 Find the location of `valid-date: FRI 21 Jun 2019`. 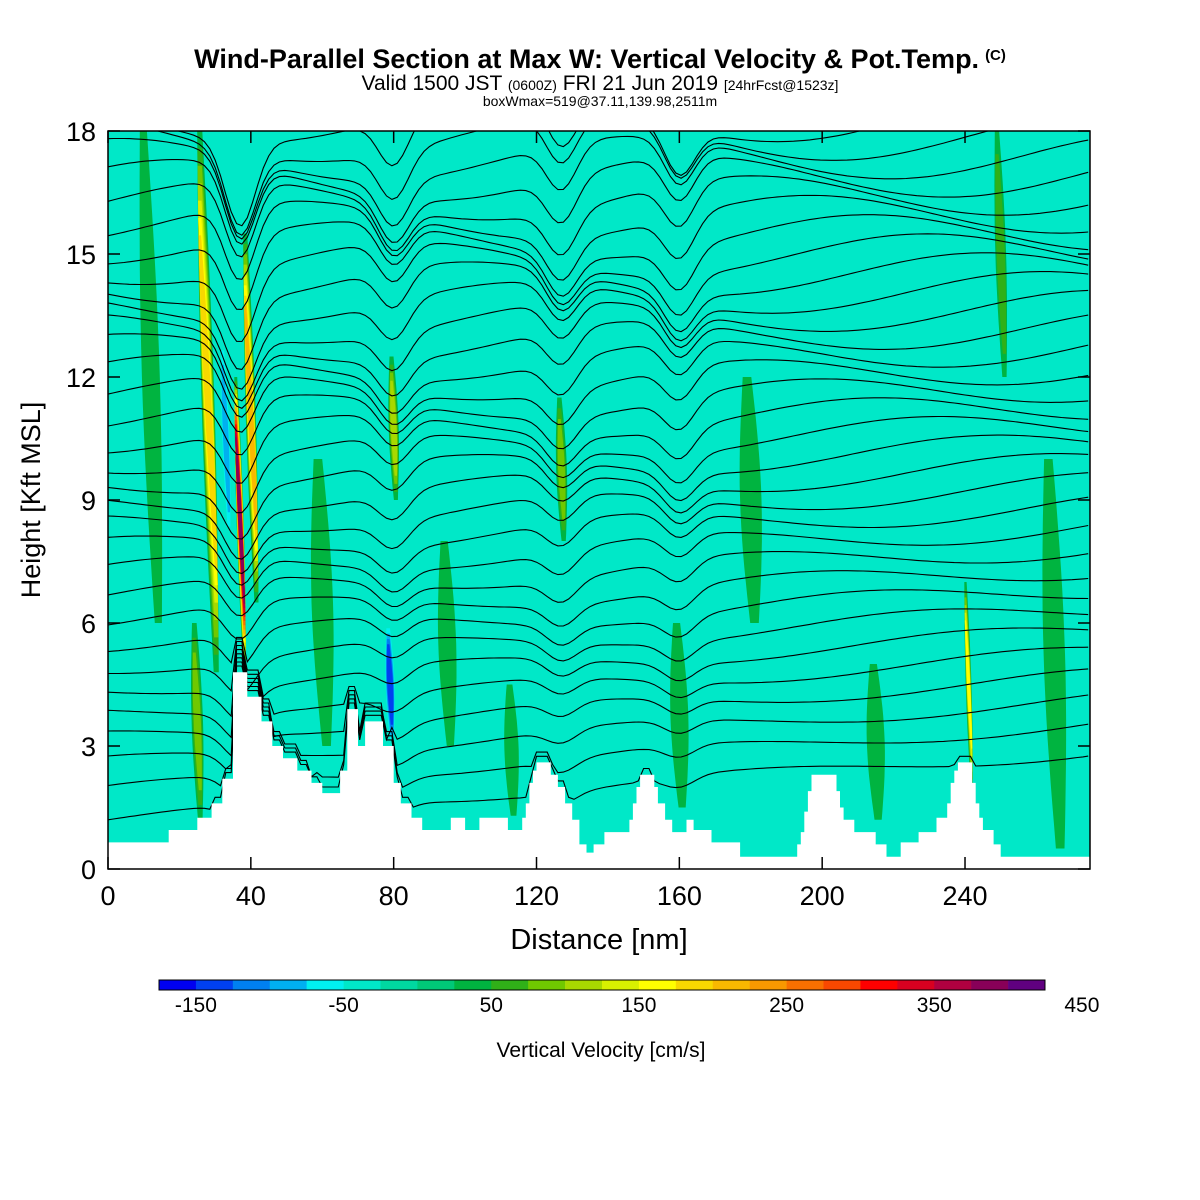

valid-date: FRI 21 Jun 2019 is located at coordinates (640, 83).